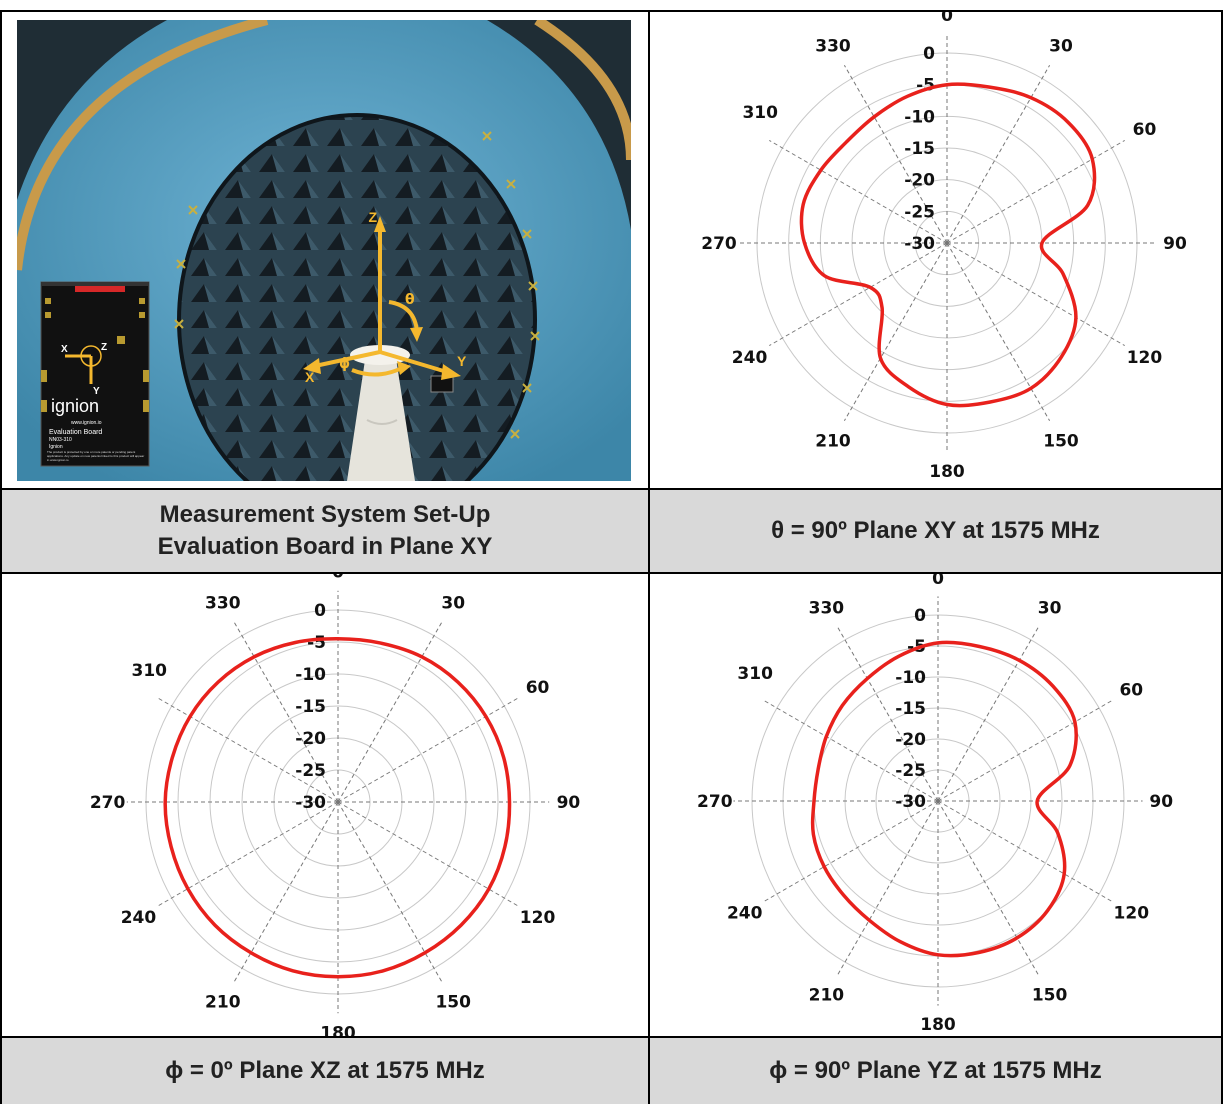  Describe the element at coordinates (104, 347) in the screenshot. I see `board-axis-z: Z` at that location.